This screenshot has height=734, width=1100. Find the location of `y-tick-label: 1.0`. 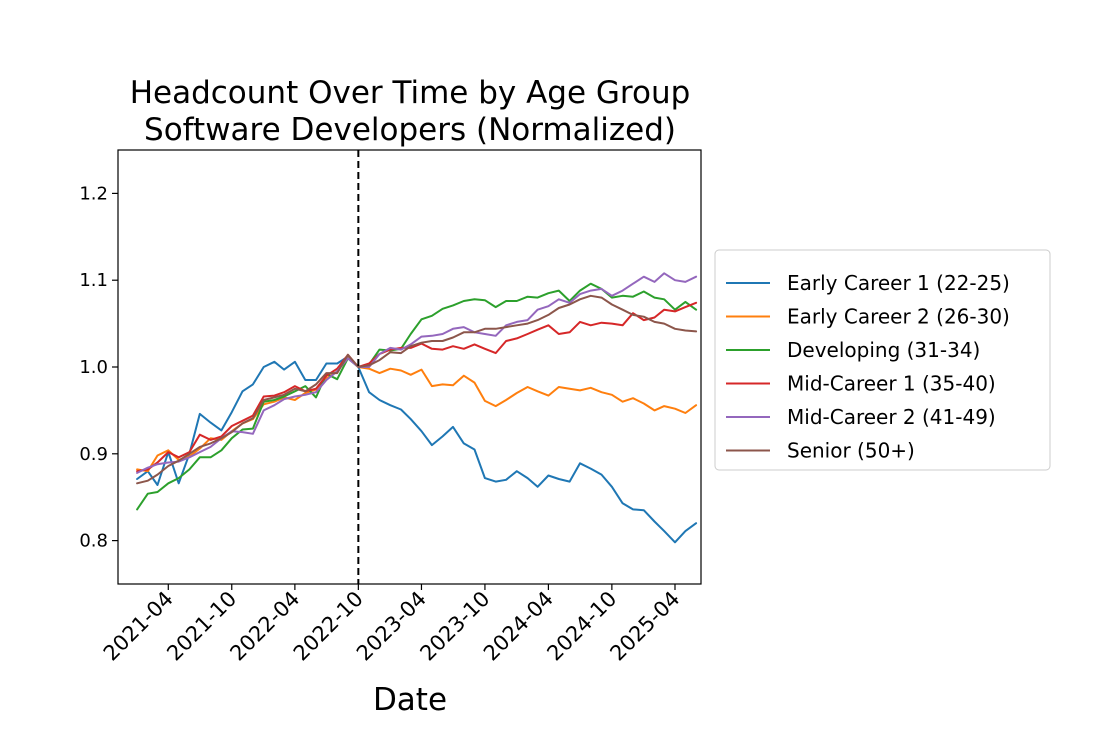

y-tick-label: 1.0 is located at coordinates (93, 367).